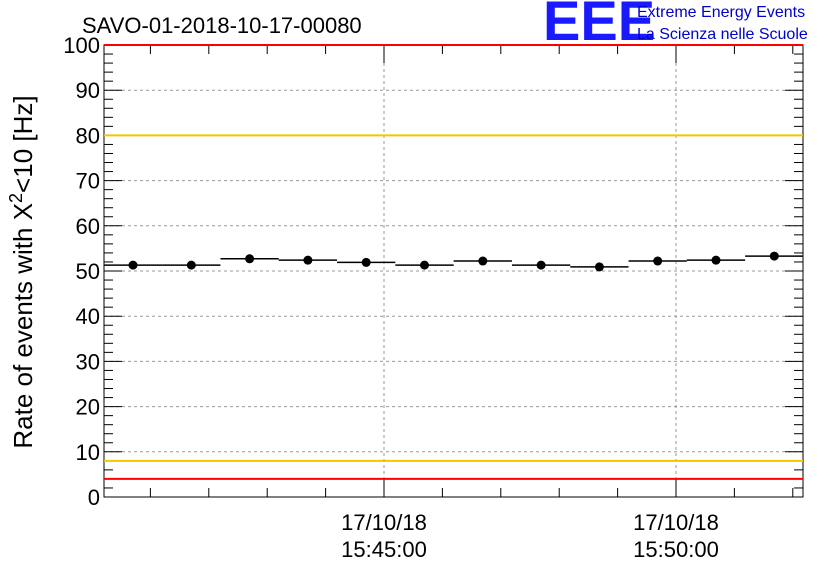 The height and width of the screenshot is (572, 836). I want to click on logo-line1: Extreme Energy Events, so click(721, 12).